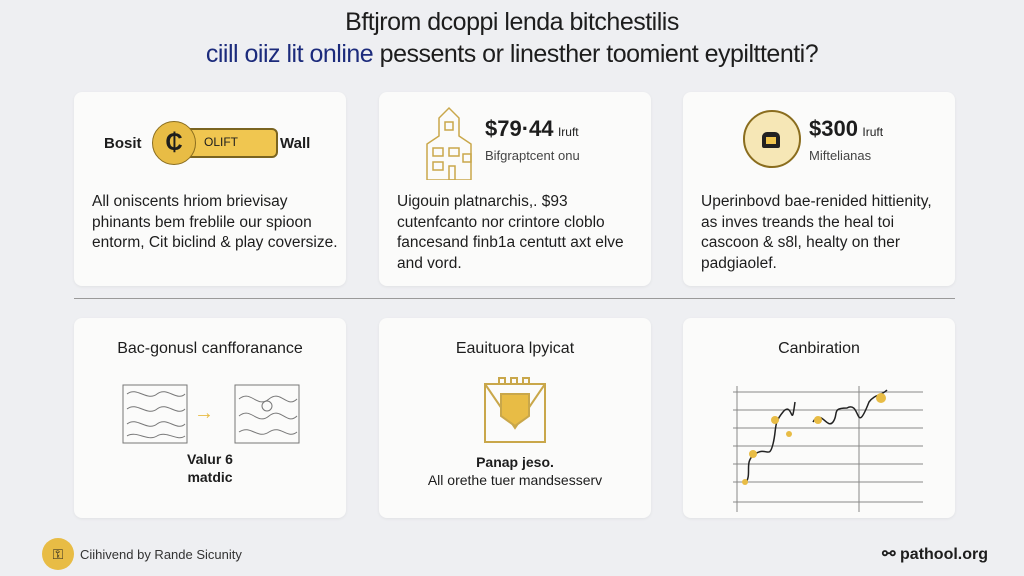 The width and height of the screenshot is (1024, 576). I want to click on logo-text: pathool.org, so click(944, 554).